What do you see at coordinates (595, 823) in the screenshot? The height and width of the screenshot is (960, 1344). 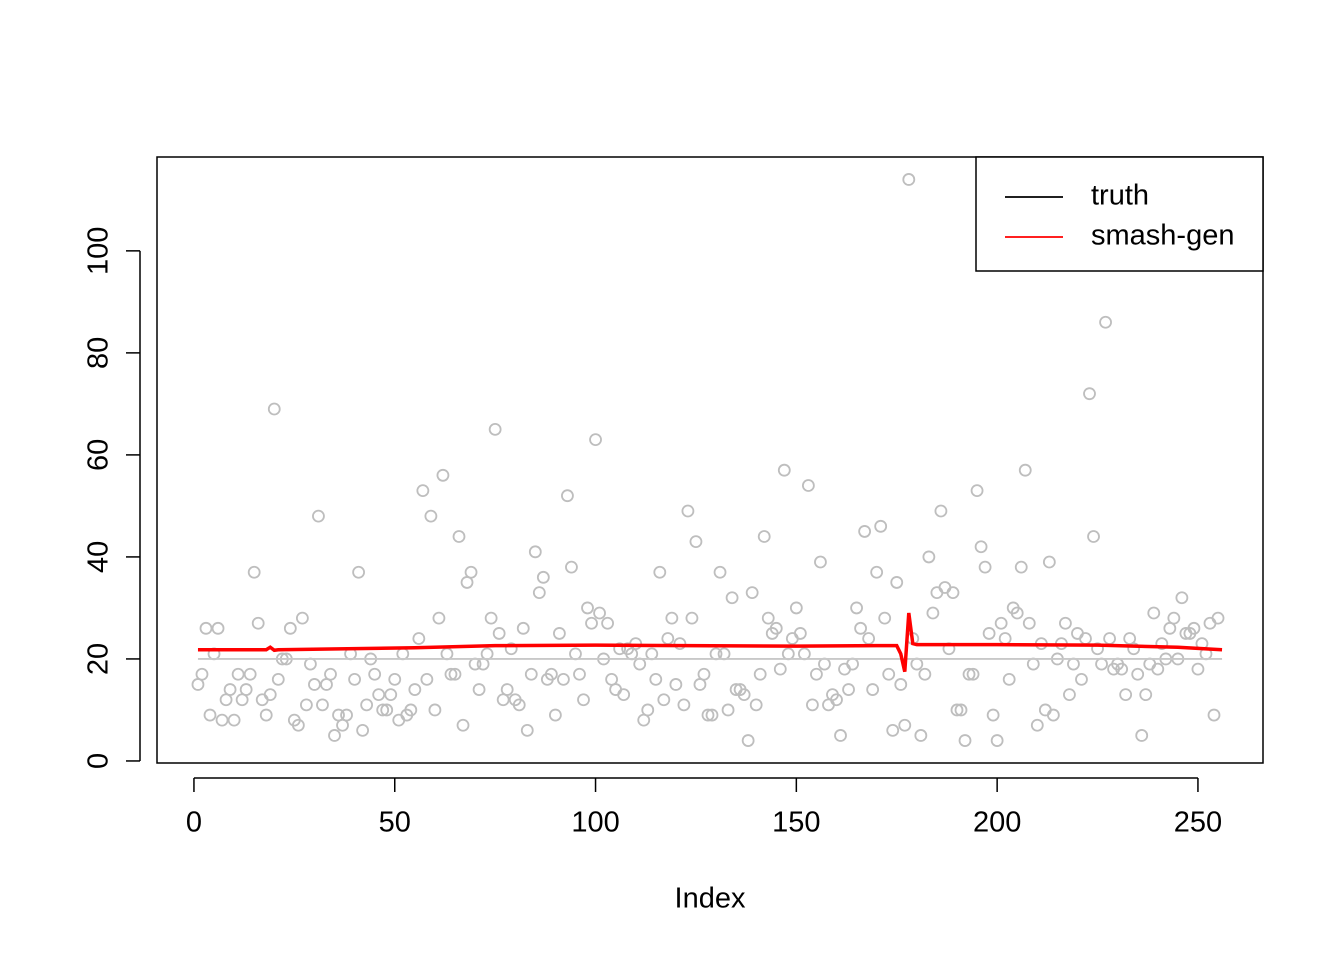 I see `x-tick-label: 100` at bounding box center [595, 823].